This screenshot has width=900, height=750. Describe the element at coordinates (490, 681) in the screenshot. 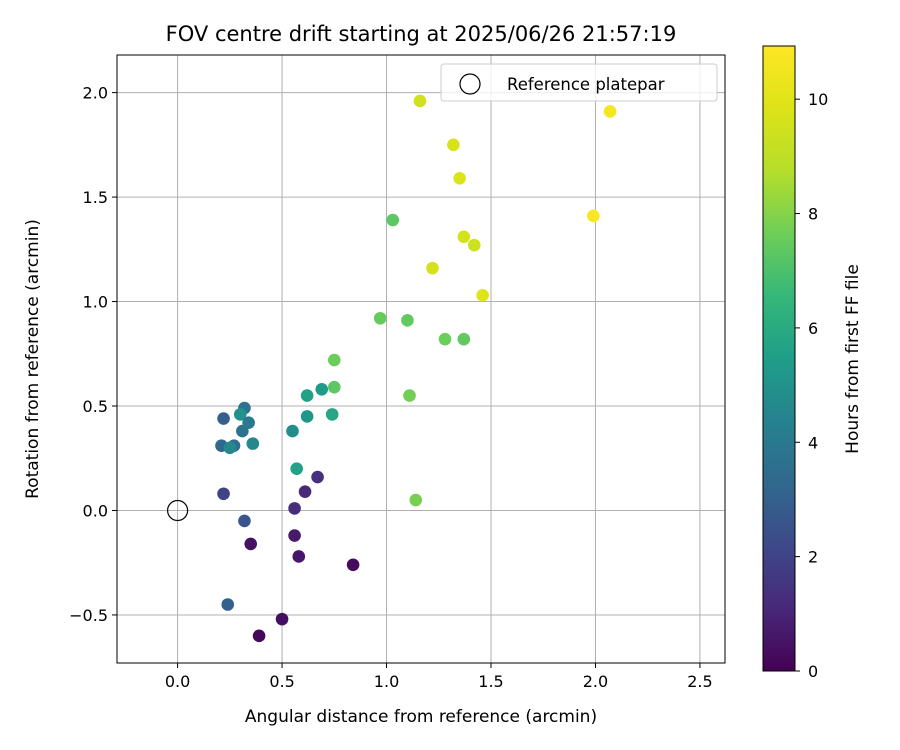

I see `x-tick-label: 1.5` at that location.